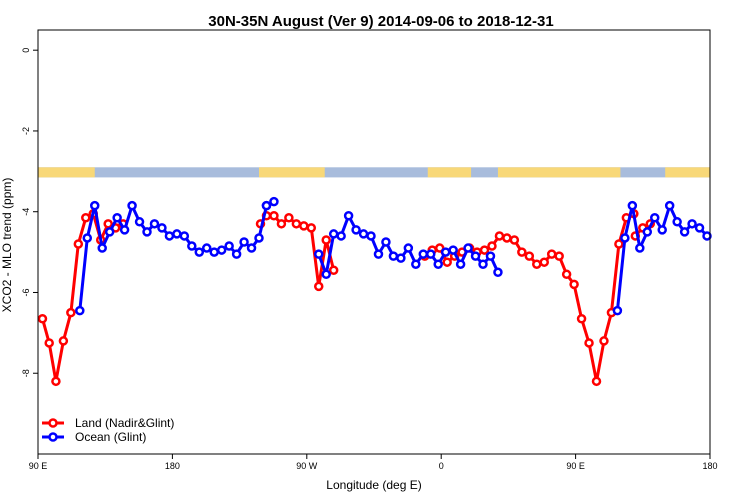 The width and height of the screenshot is (750, 500). I want to click on y-tick-label: -6, so click(26, 292).